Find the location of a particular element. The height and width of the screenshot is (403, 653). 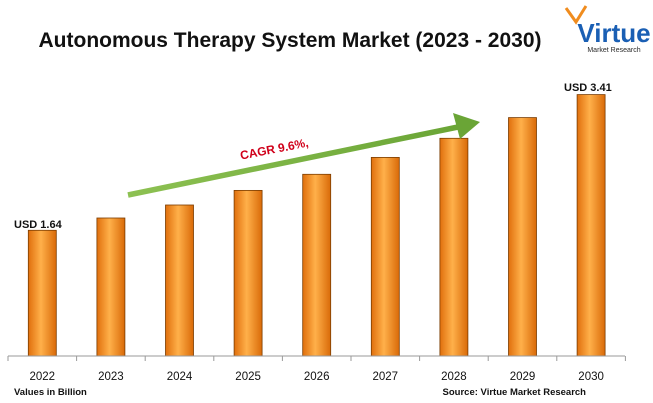

x-tick-label-2025: 2025 is located at coordinates (248, 377).